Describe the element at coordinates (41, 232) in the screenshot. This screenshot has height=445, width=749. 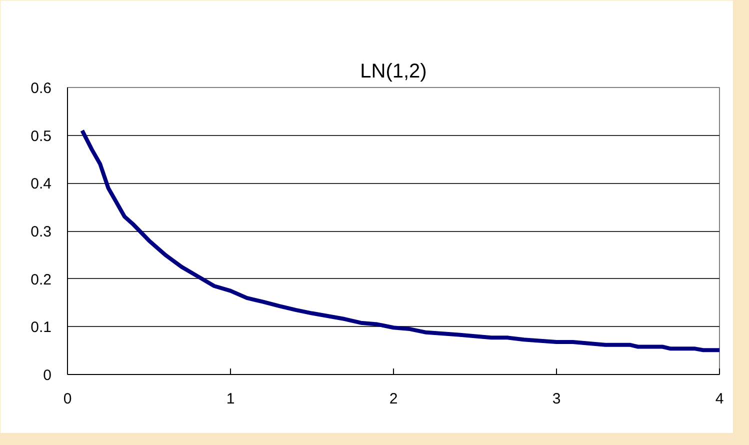
I see `y-tick-label: 0.3` at that location.